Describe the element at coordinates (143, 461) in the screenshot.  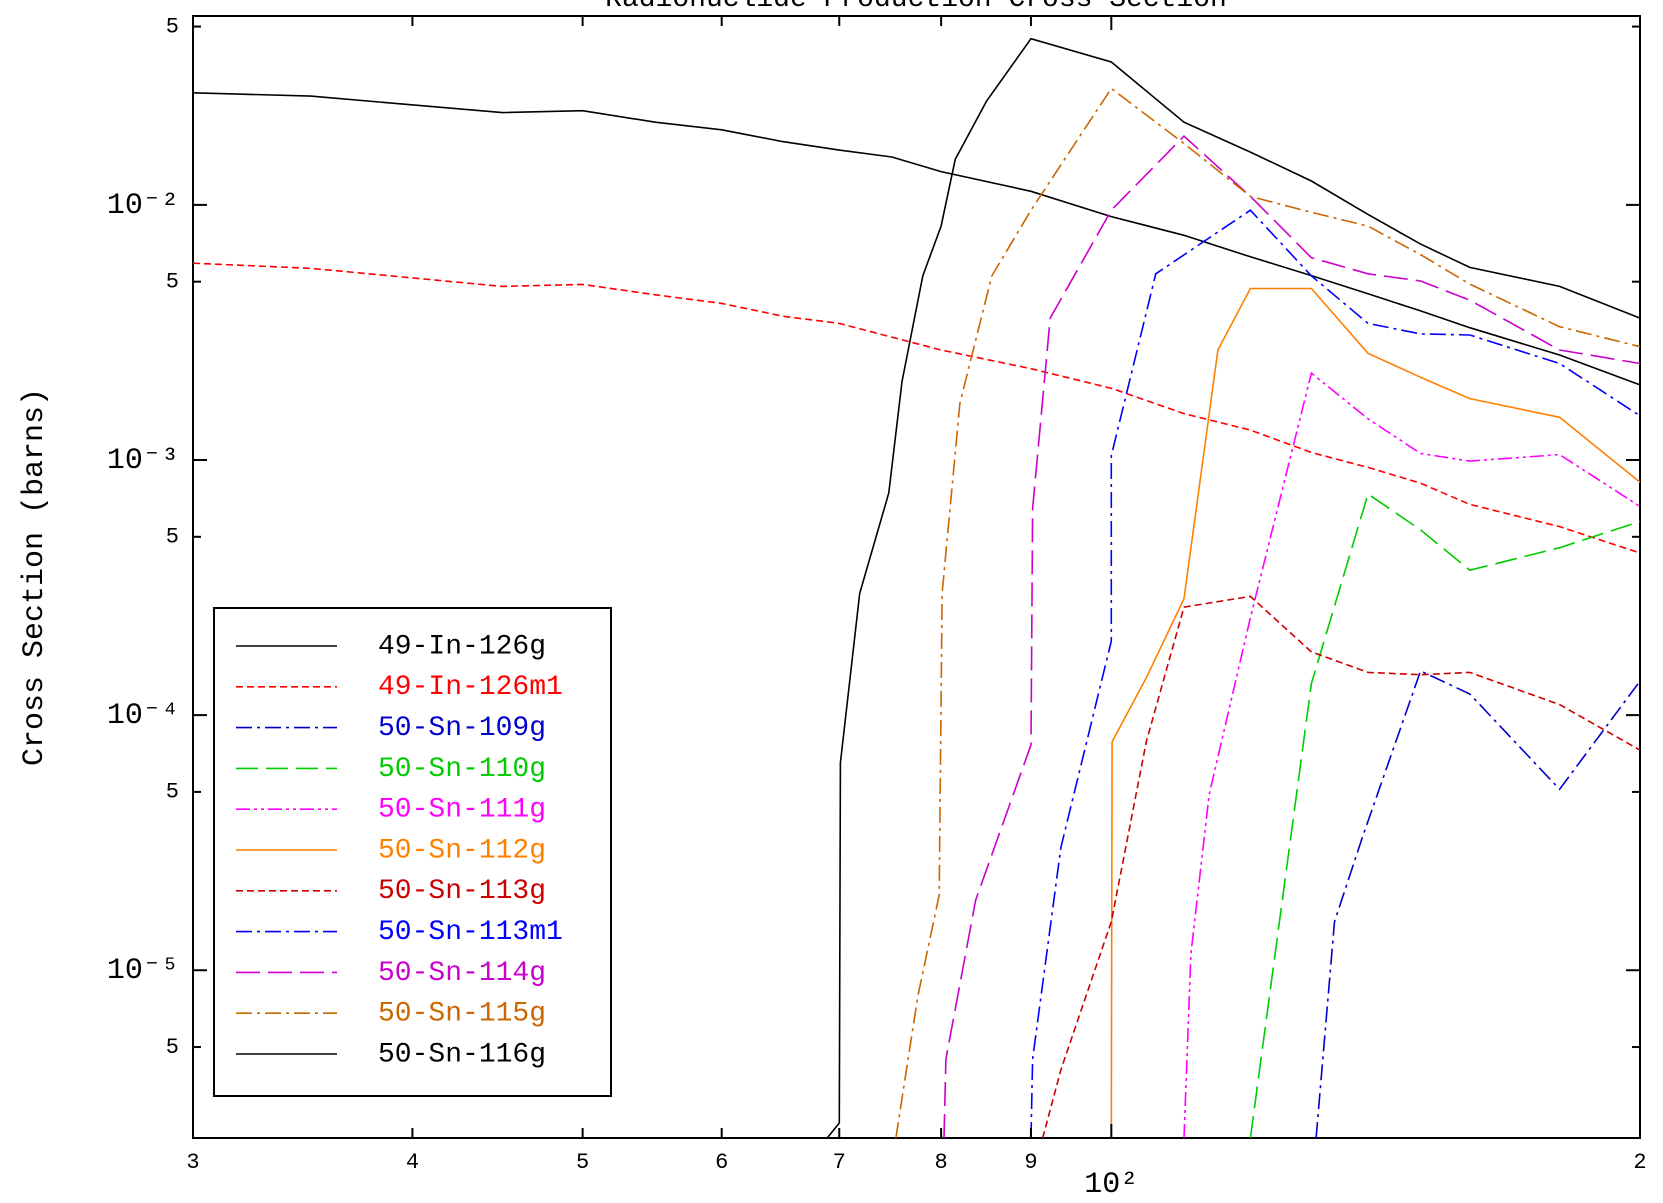
I see `y-tick-label: 10⁻³` at that location.